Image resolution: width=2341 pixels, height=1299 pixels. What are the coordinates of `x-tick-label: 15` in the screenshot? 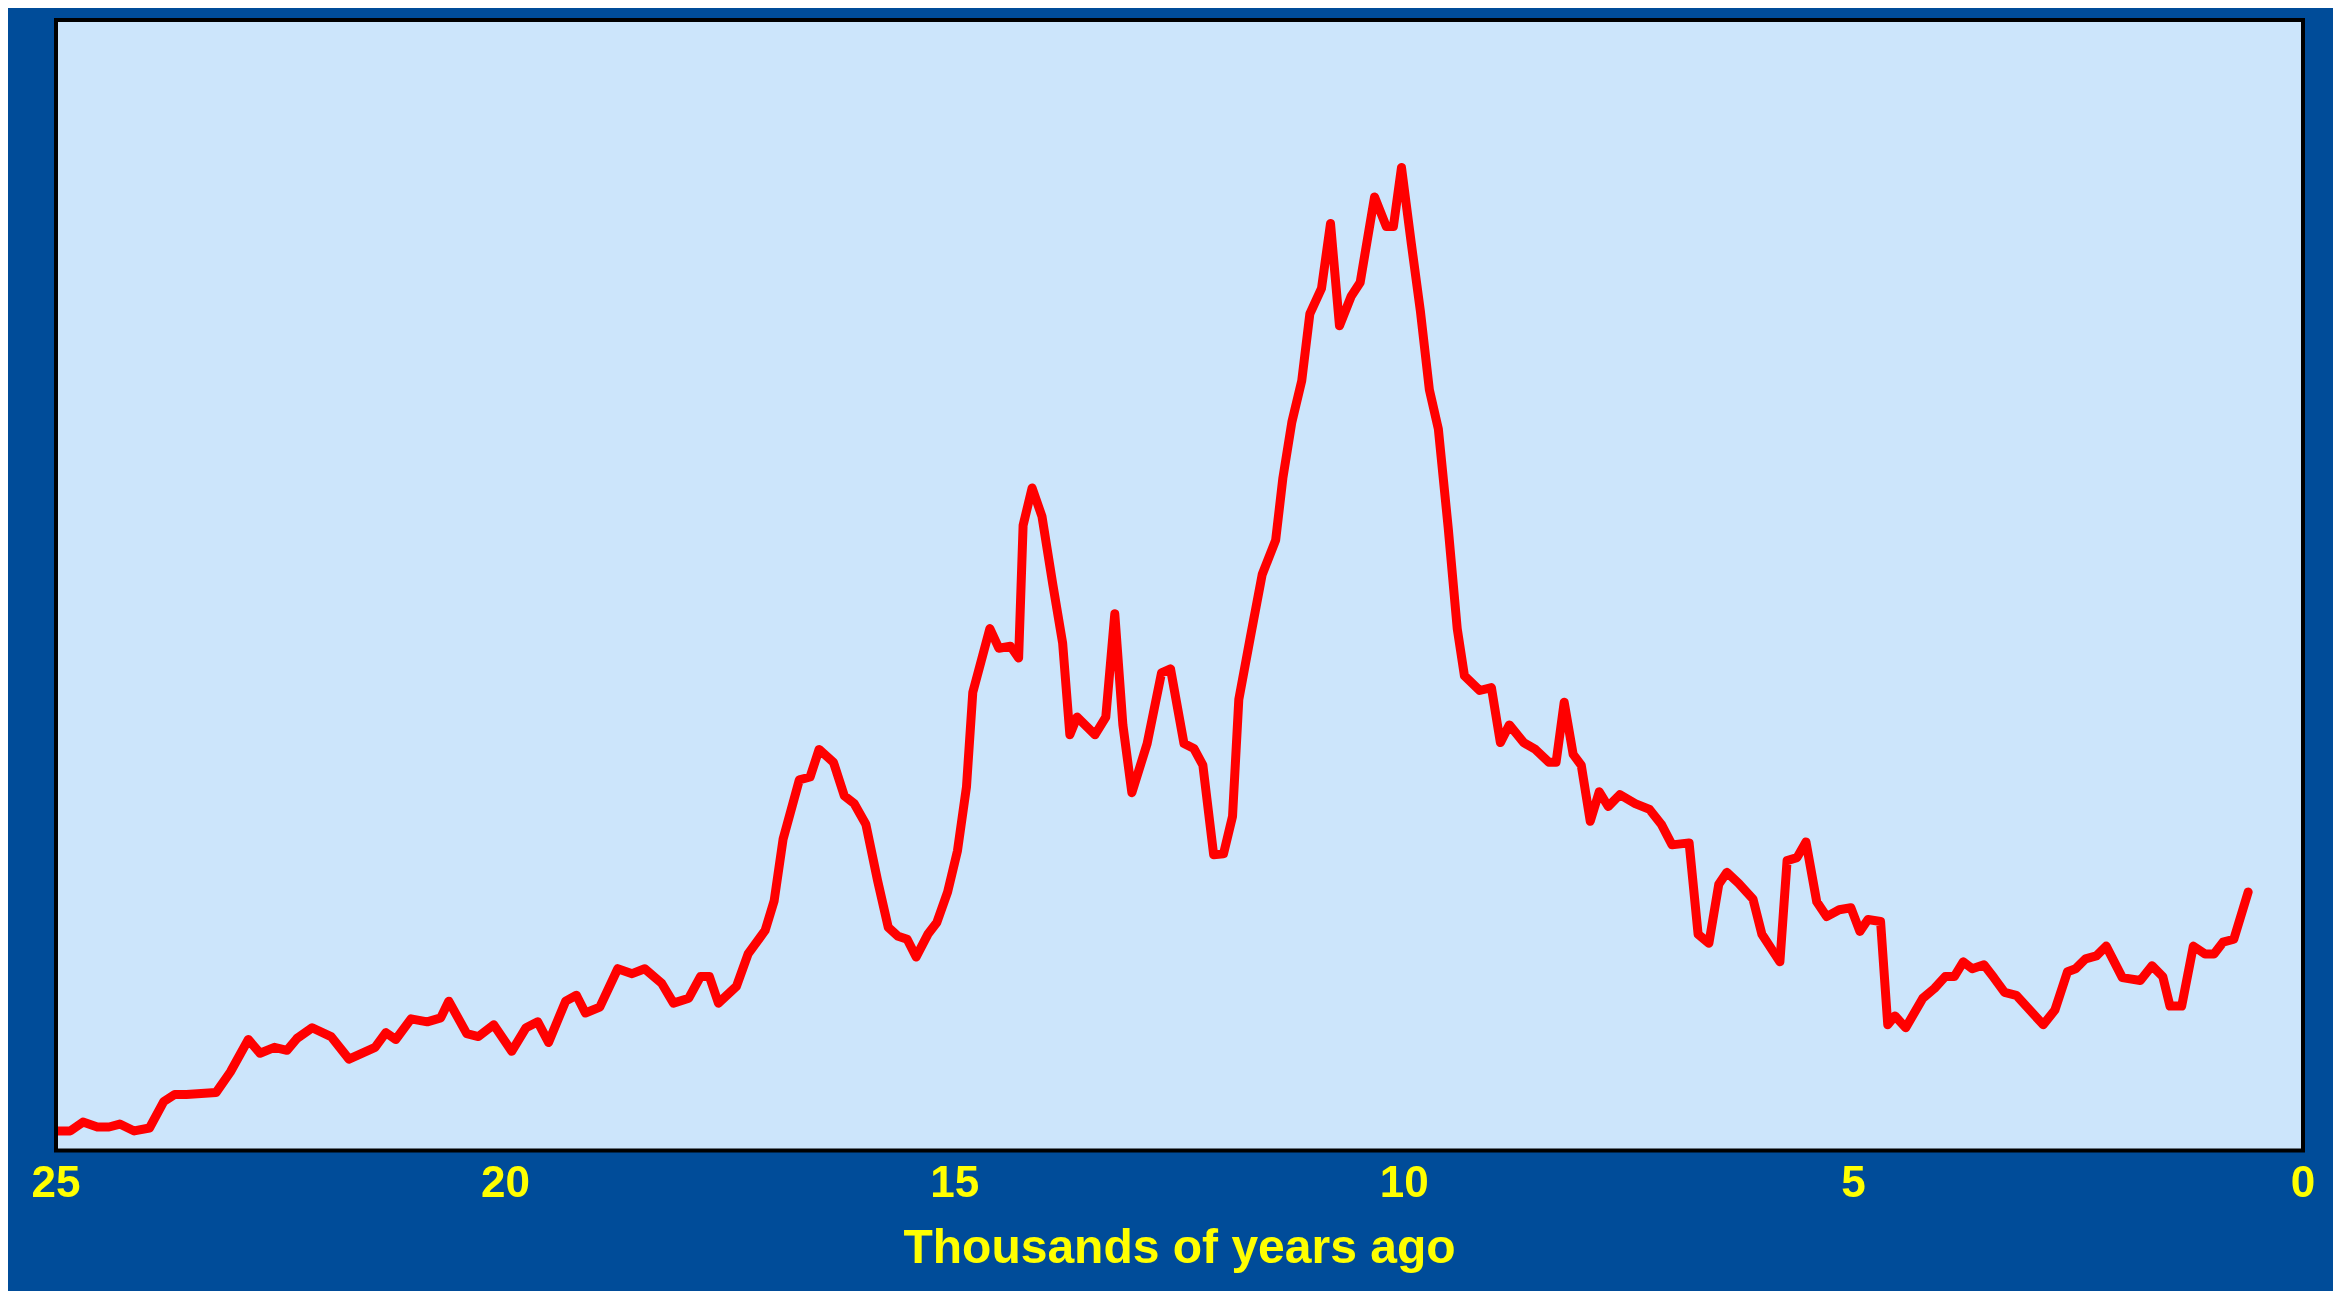 It's located at (955, 1182).